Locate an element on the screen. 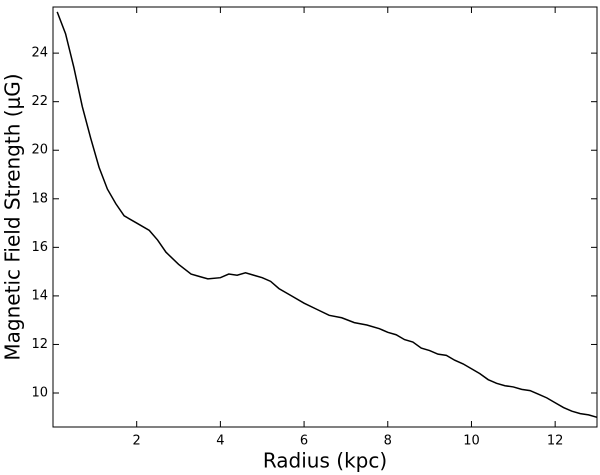 The height and width of the screenshot is (475, 600). x-tick-label: 10 is located at coordinates (471, 441).